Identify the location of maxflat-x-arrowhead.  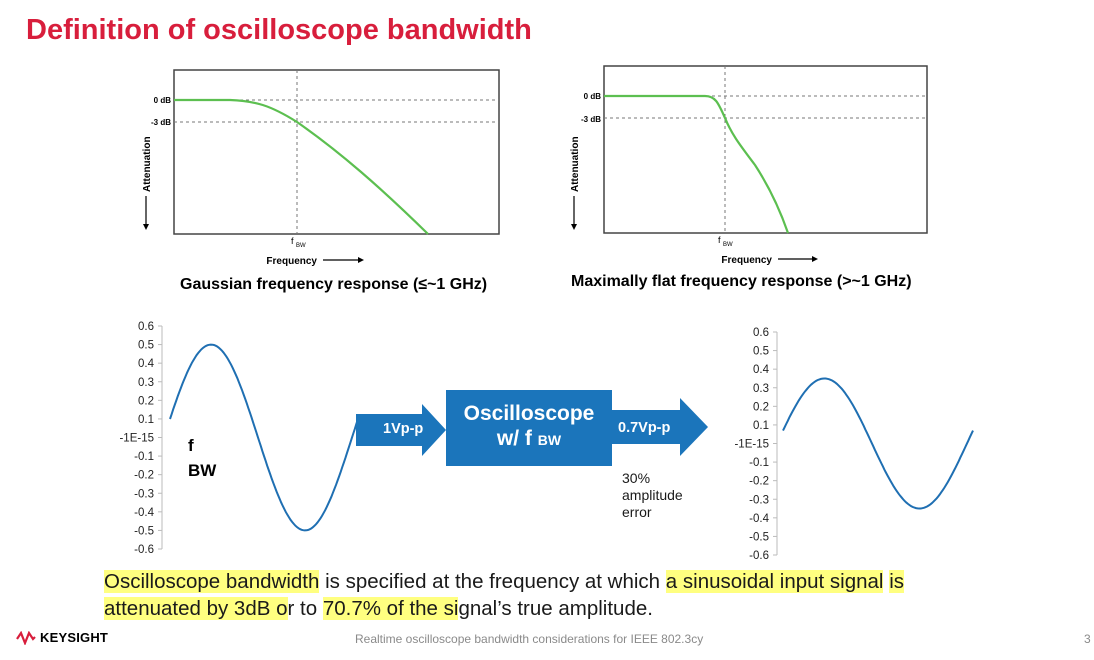
(815, 259).